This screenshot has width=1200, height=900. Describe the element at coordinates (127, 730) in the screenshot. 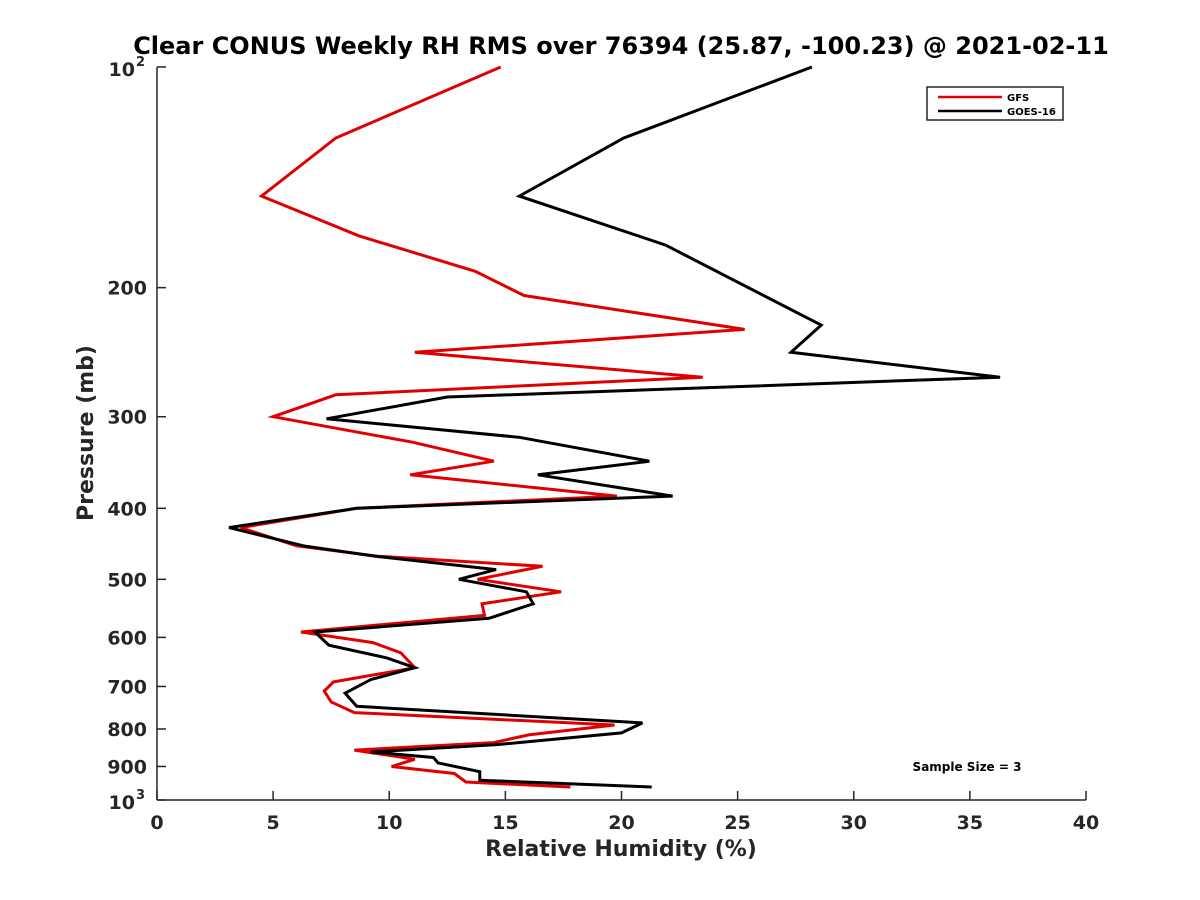

I see `y-tick-label: 800` at that location.